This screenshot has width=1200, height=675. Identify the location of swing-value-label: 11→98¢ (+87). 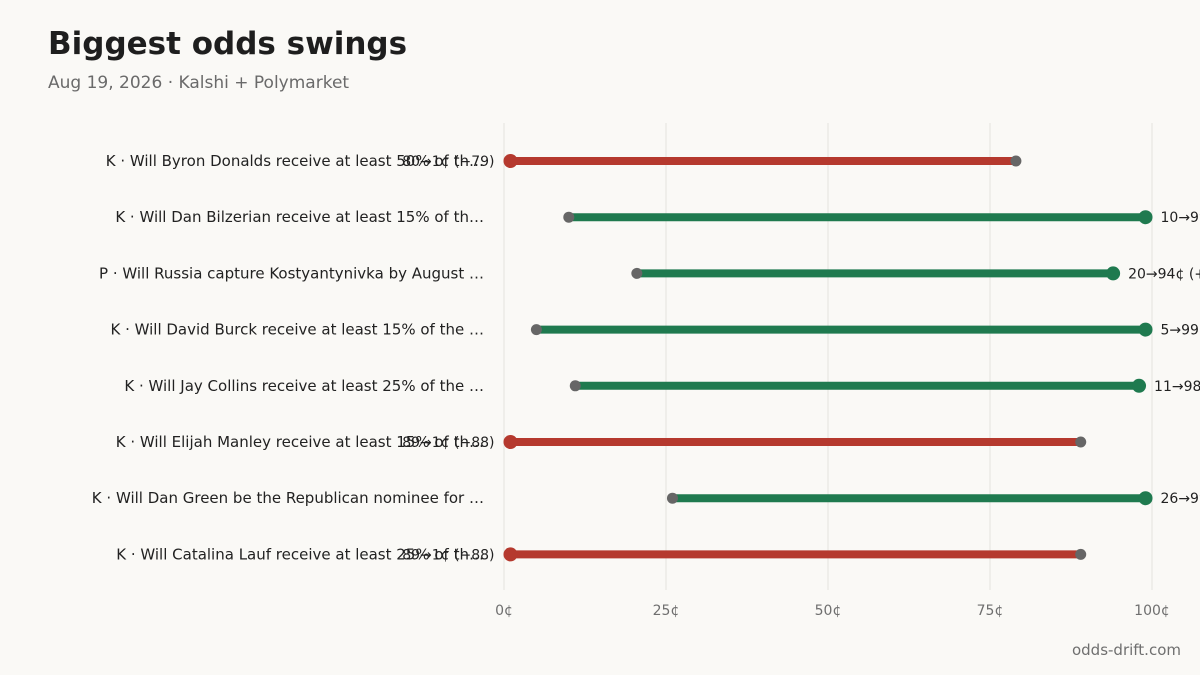
(1177, 387).